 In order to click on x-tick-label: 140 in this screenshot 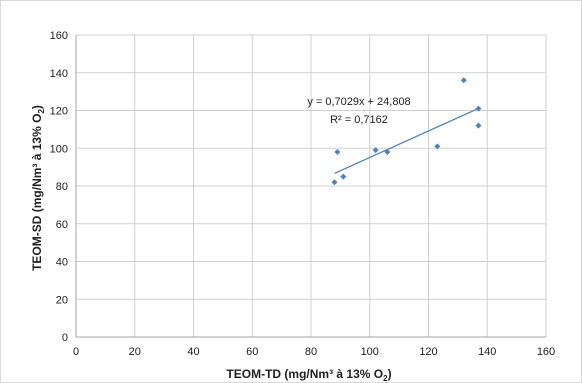, I will do `click(487, 352)`.